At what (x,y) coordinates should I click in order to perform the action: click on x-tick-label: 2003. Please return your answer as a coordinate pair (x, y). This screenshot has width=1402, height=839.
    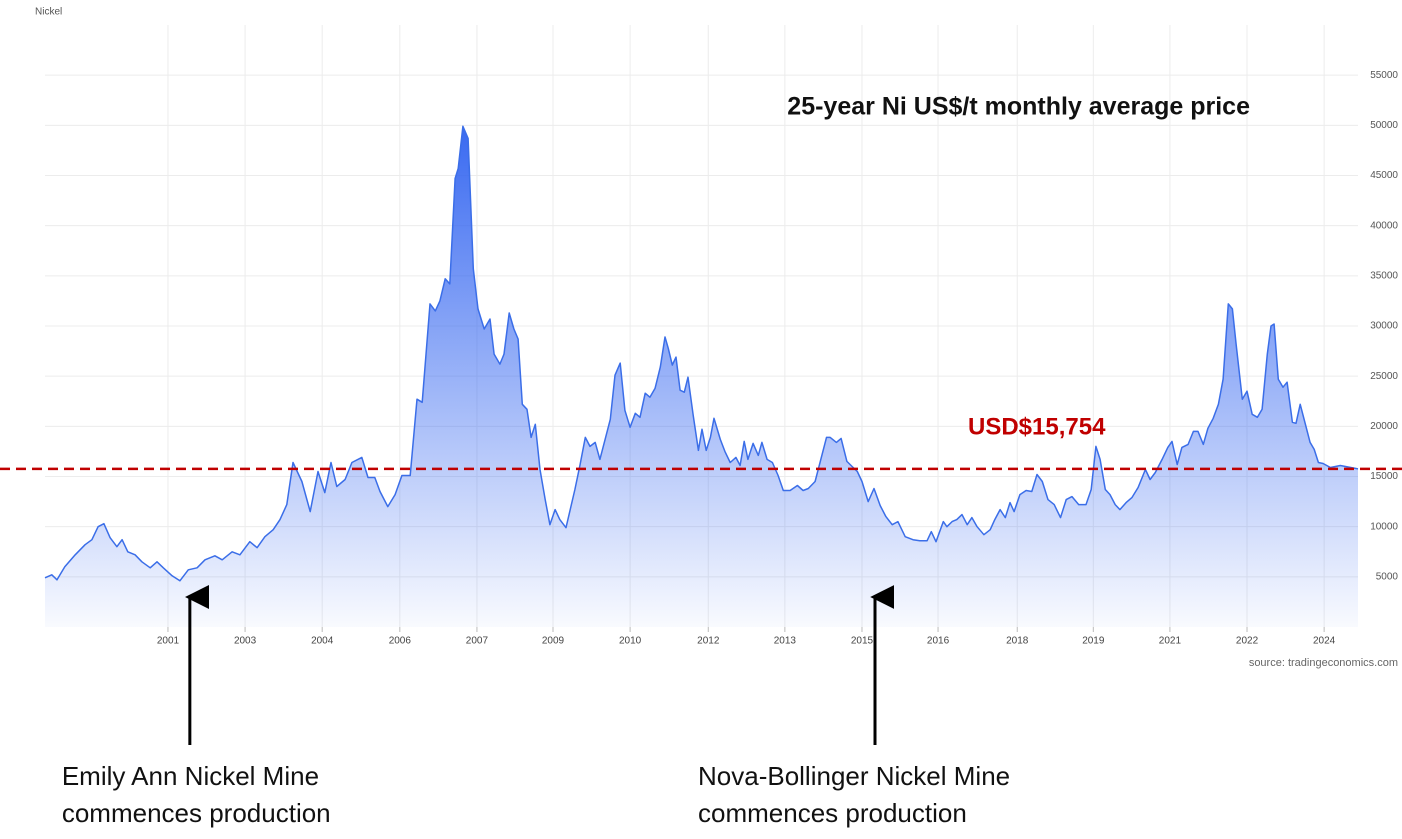
    Looking at the image, I should click on (245, 641).